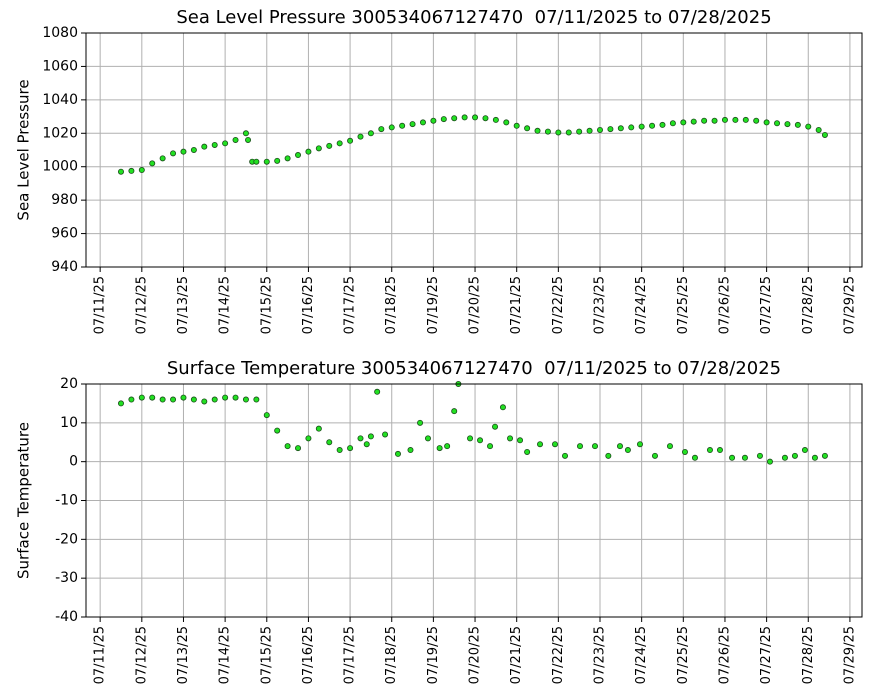  I want to click on x-tick-label: 07/14/25, so click(225, 655).